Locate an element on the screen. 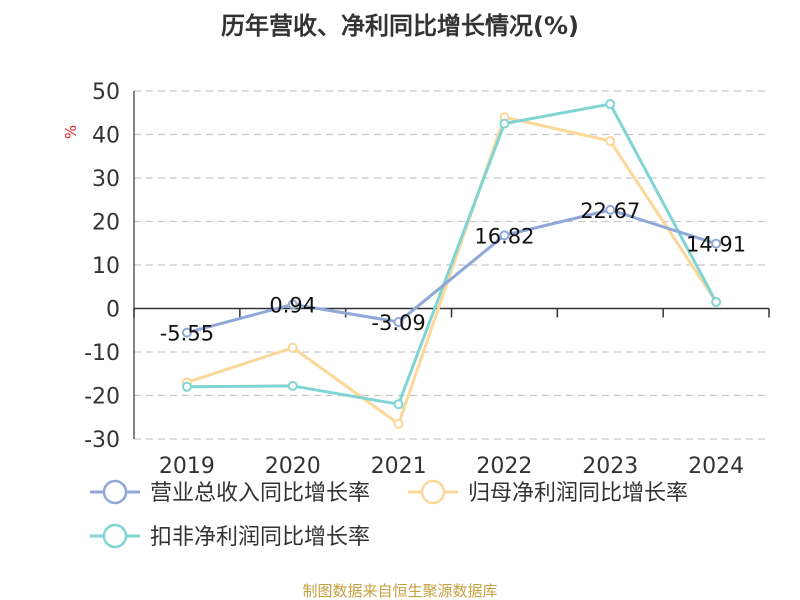  data-label: 22.67 is located at coordinates (610, 211).